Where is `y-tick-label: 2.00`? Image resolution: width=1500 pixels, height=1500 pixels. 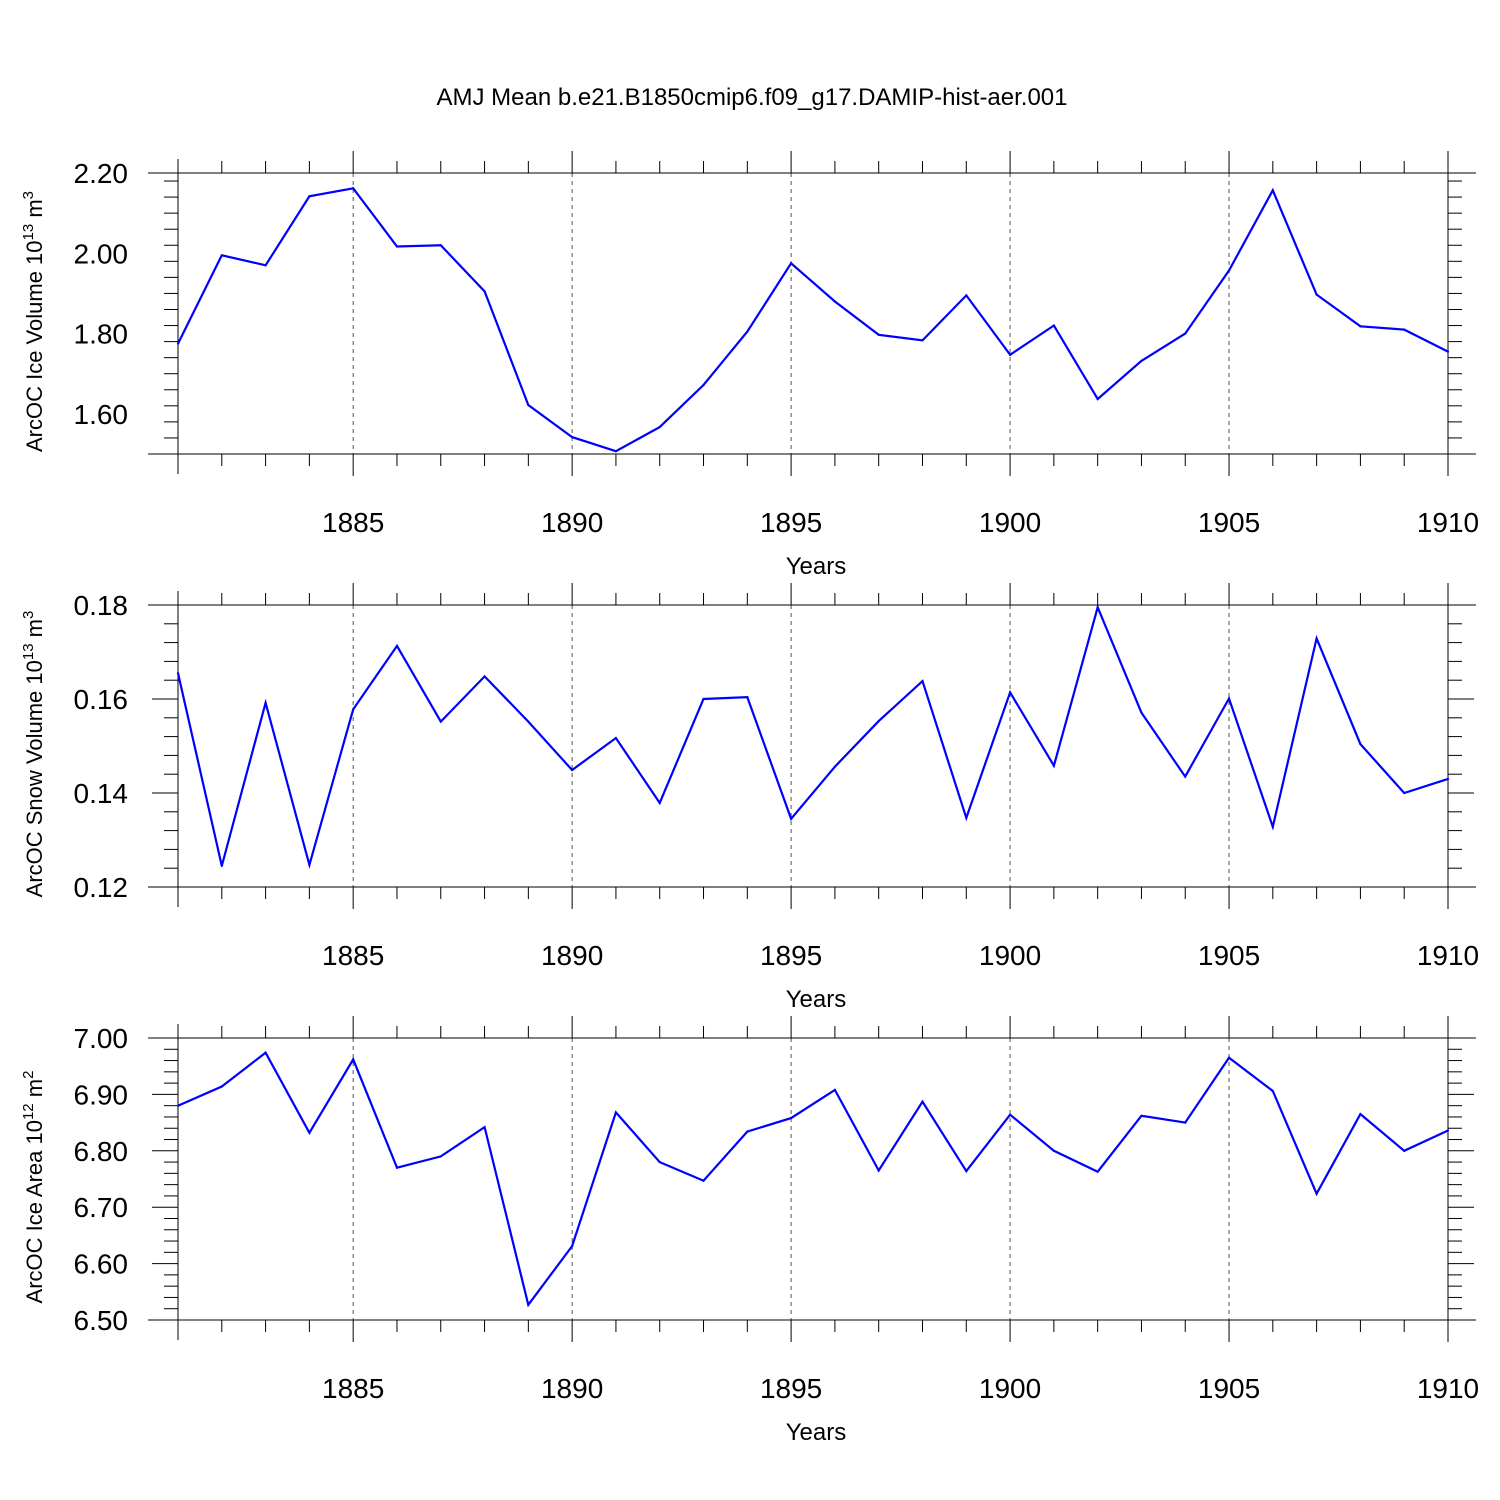
y-tick-label: 2.00 is located at coordinates (101, 253).